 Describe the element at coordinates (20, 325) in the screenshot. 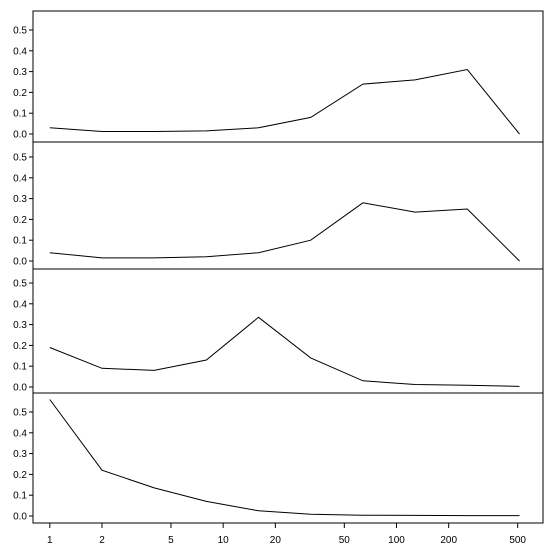

I see `panel-3-y-tick-label: 0.3` at that location.